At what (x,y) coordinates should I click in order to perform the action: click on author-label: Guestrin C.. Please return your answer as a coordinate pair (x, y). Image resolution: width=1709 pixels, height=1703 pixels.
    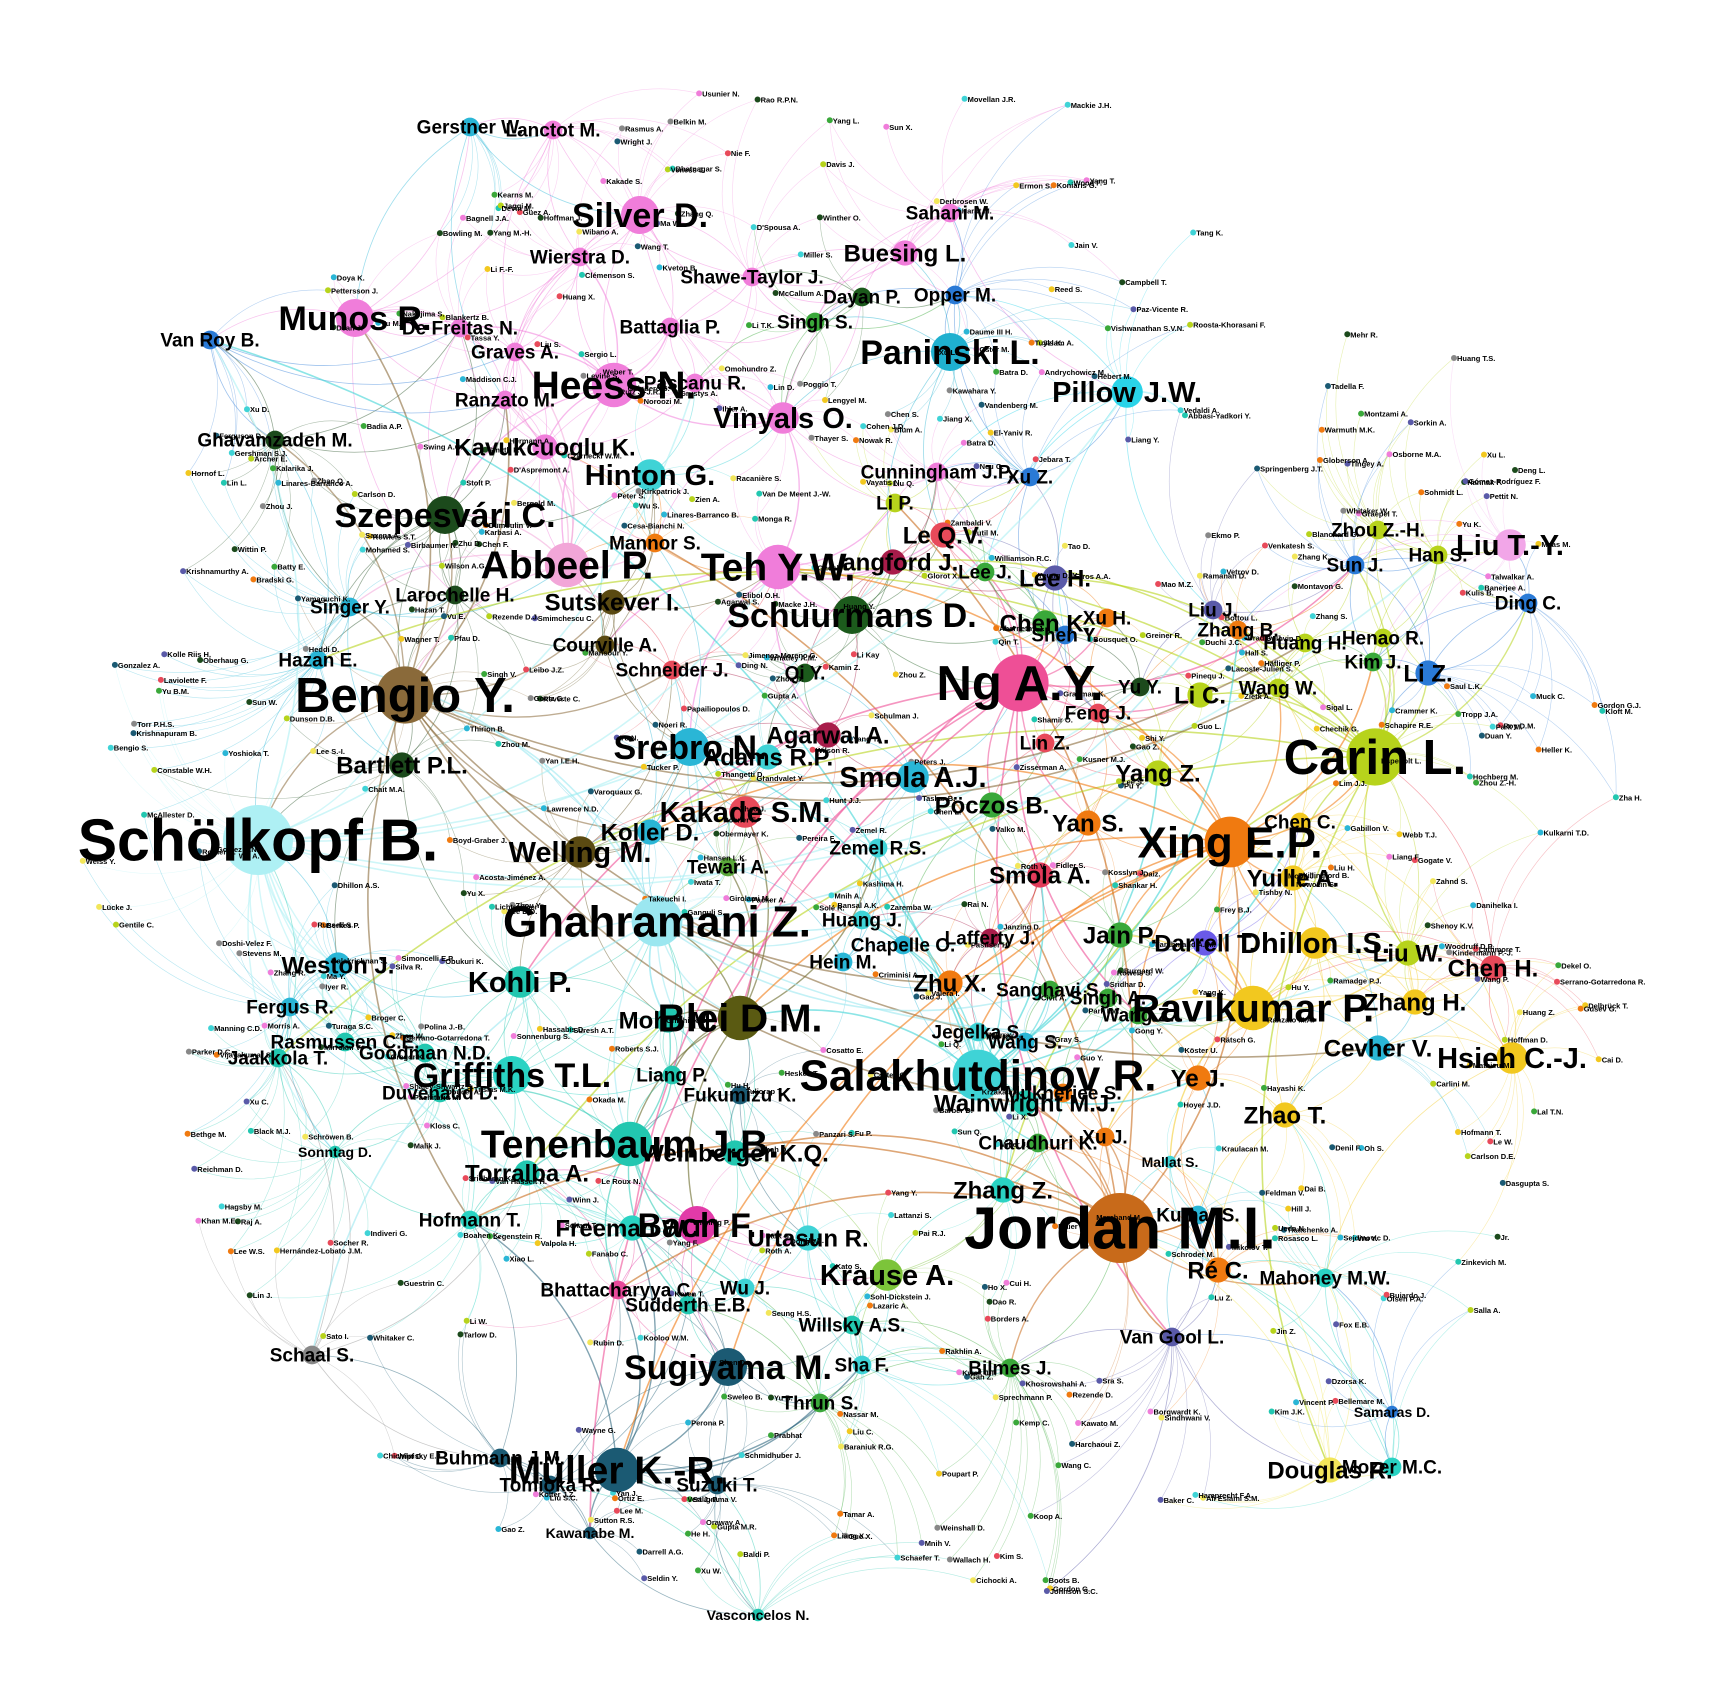
    Looking at the image, I should click on (424, 1283).